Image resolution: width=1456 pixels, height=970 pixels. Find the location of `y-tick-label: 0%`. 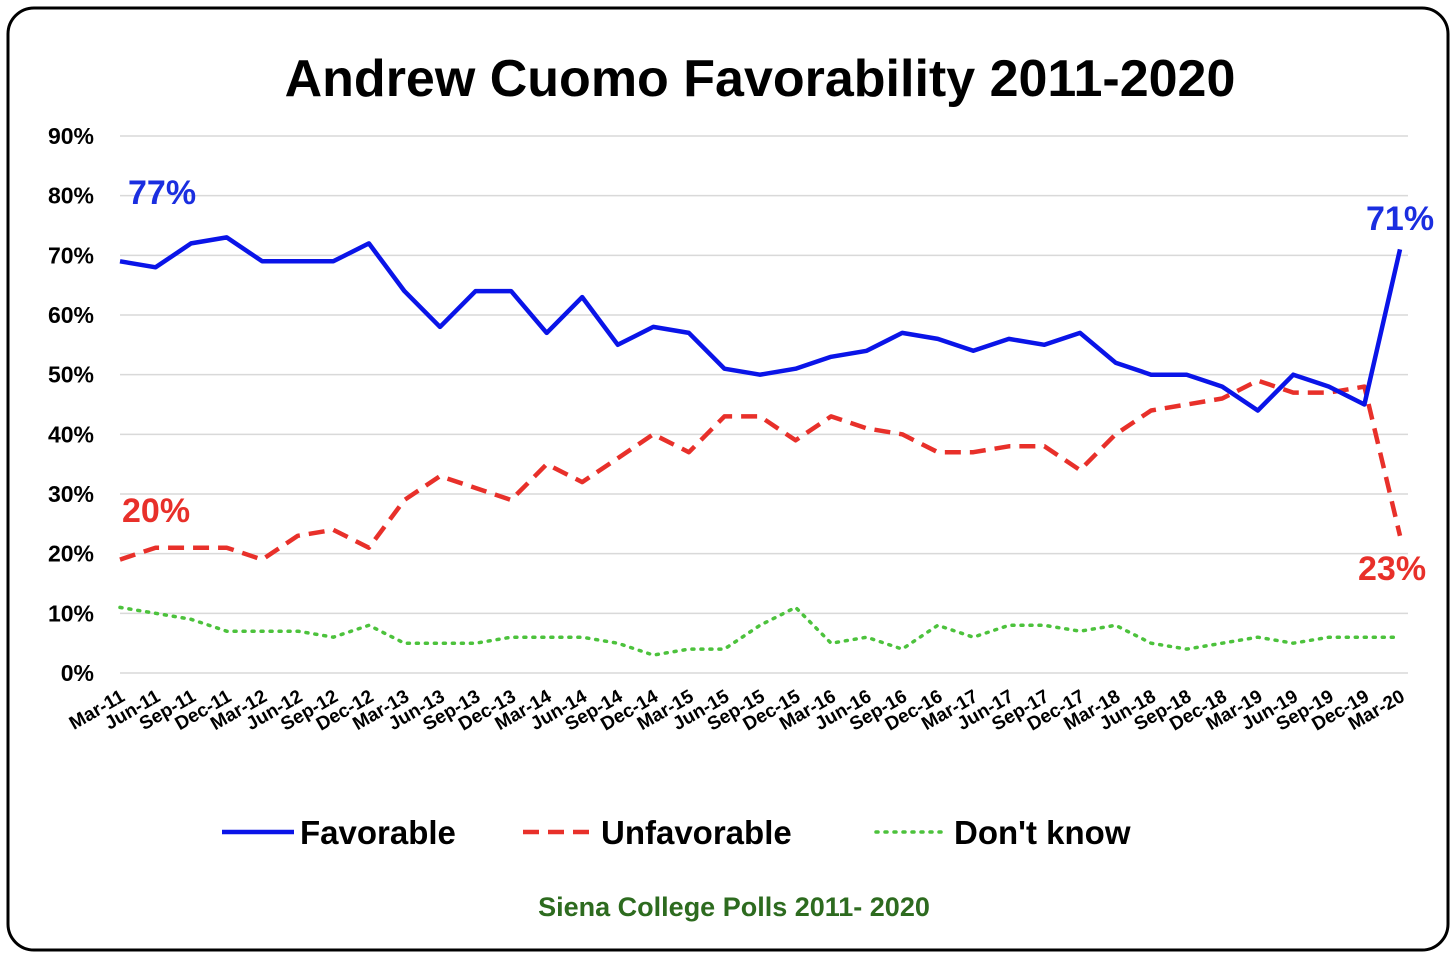

y-tick-label: 0% is located at coordinates (77, 673).